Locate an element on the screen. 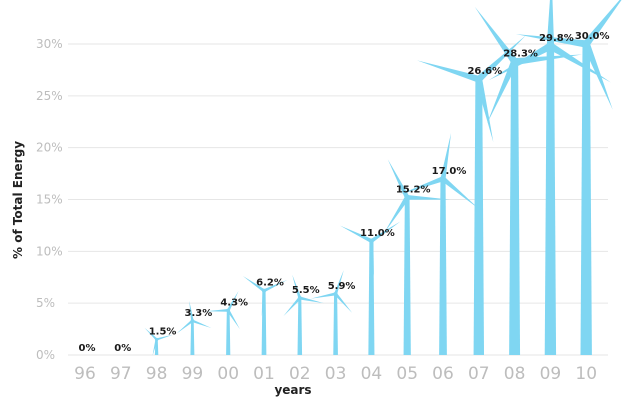  data-label: 1.5% is located at coordinates (163, 331).